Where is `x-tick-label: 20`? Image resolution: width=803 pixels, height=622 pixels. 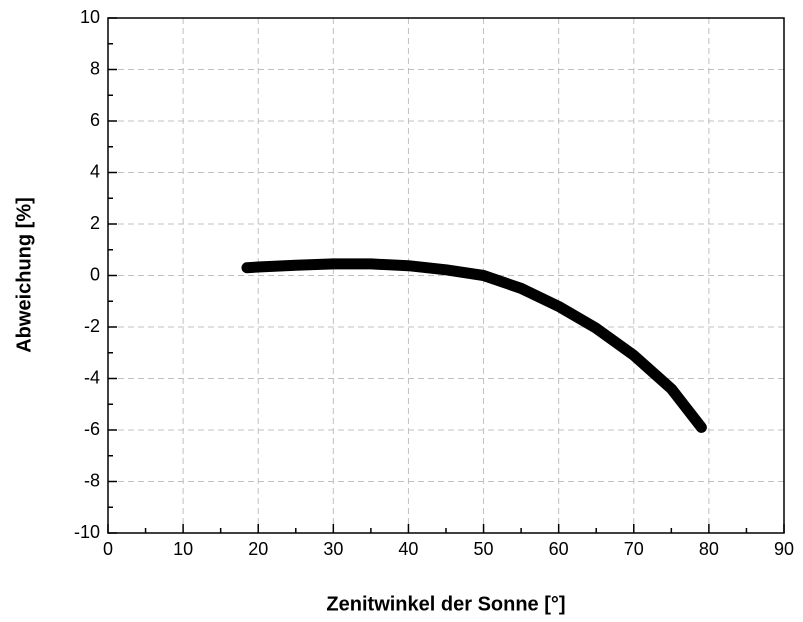 x-tick-label: 20 is located at coordinates (258, 549).